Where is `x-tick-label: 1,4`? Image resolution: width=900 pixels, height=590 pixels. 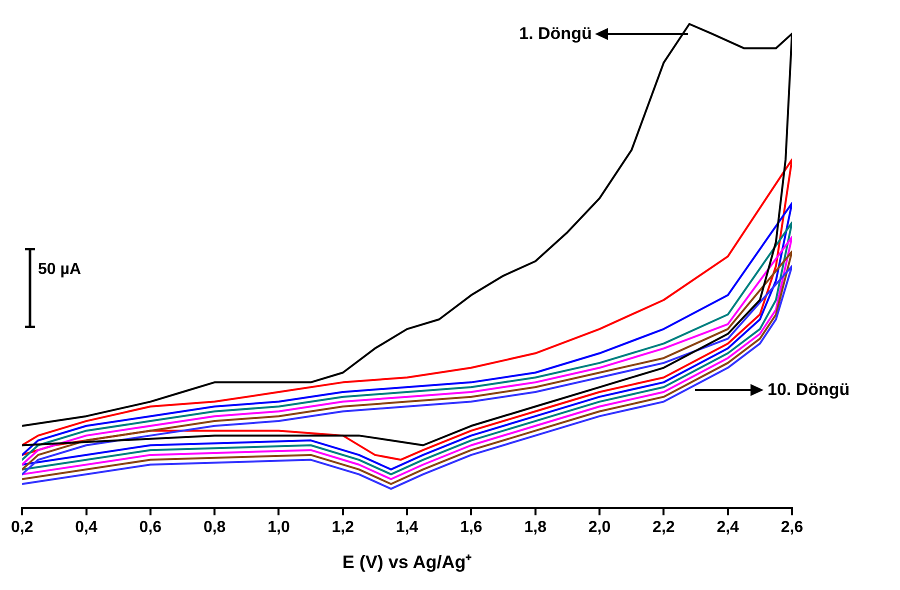
x-tick-label: 1,4 is located at coordinates (407, 527).